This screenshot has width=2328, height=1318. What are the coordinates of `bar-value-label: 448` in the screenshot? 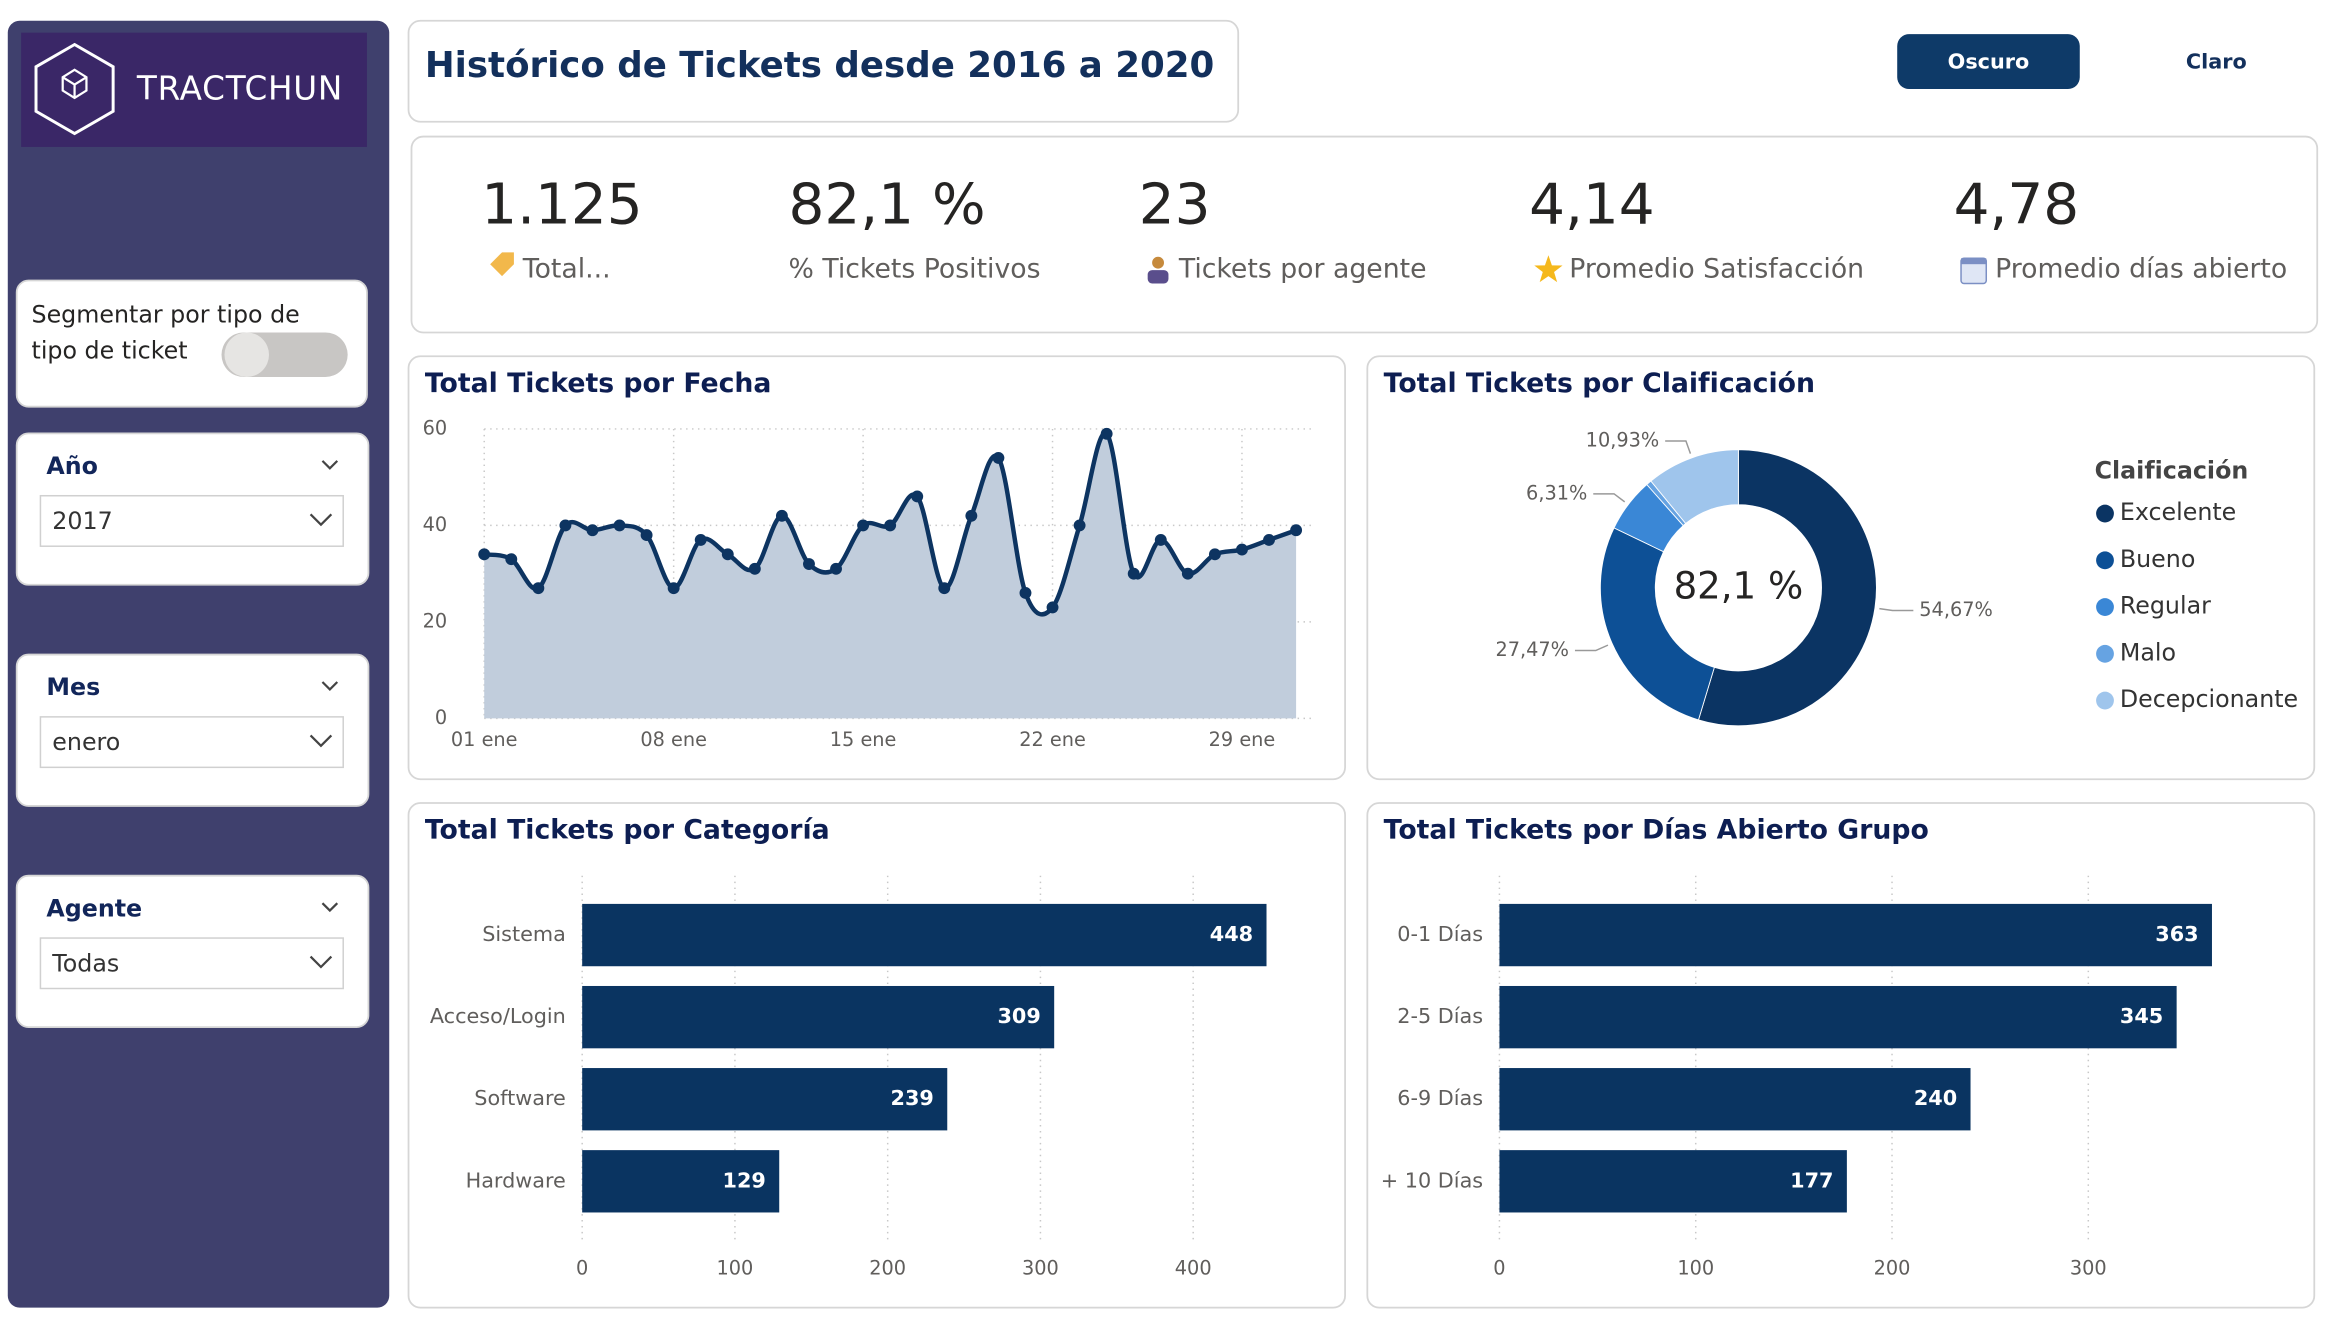 It's located at (1231, 934).